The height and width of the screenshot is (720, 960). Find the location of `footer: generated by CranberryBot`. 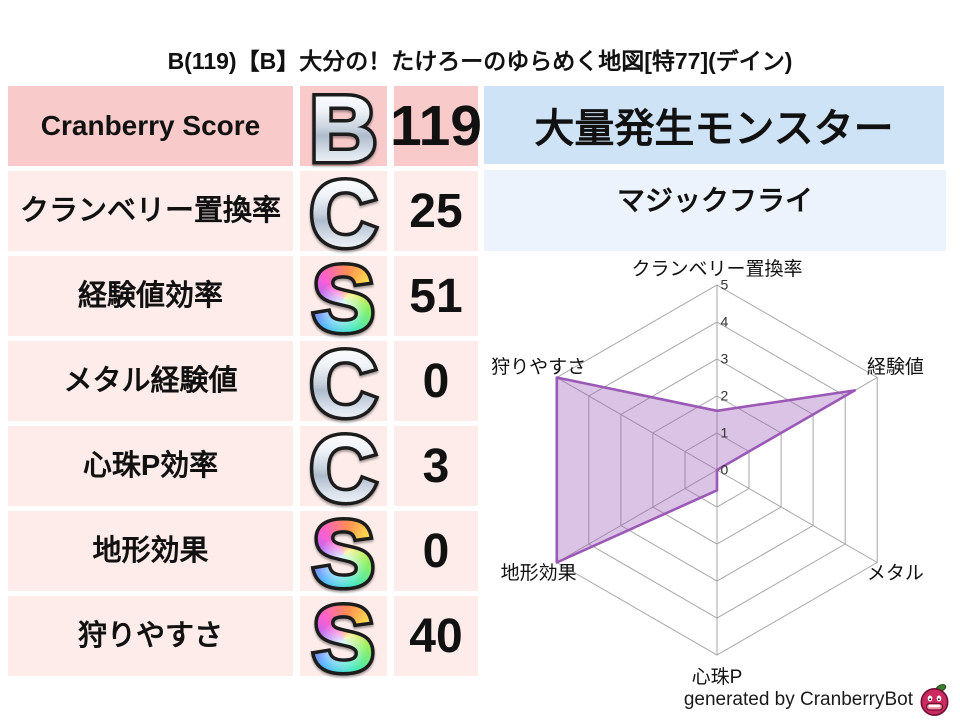

footer: generated by CranberryBot is located at coordinates (756, 700).